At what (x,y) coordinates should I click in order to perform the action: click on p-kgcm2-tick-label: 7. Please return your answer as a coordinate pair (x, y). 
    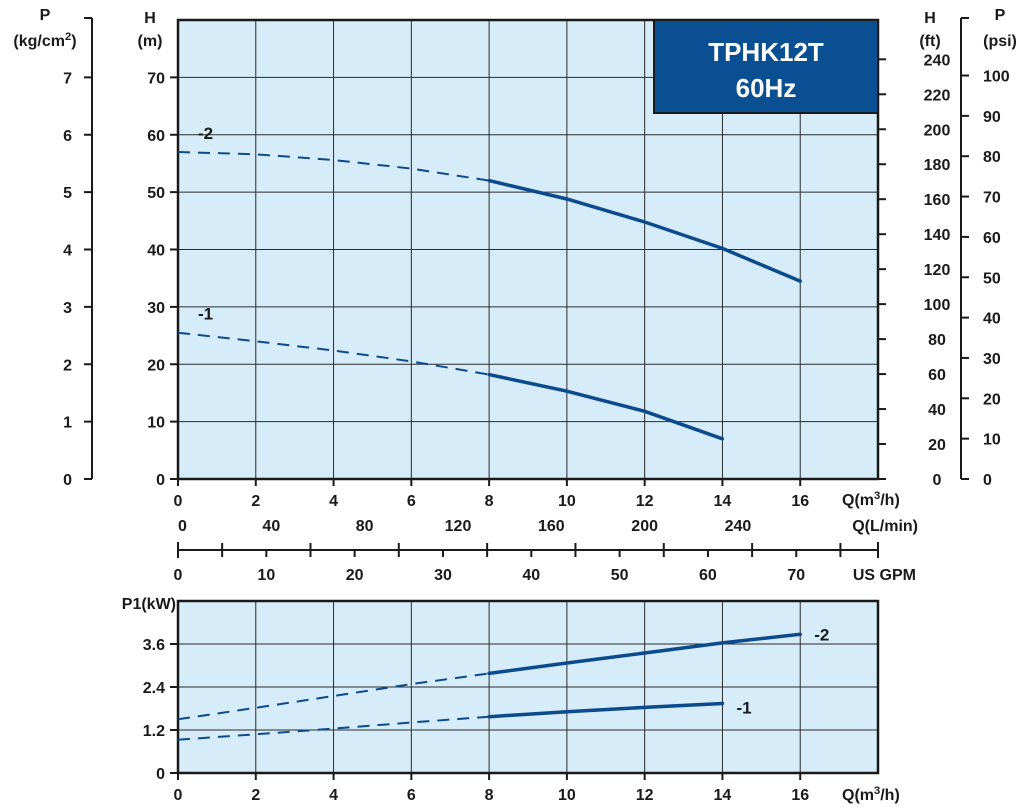
    Looking at the image, I should click on (67, 78).